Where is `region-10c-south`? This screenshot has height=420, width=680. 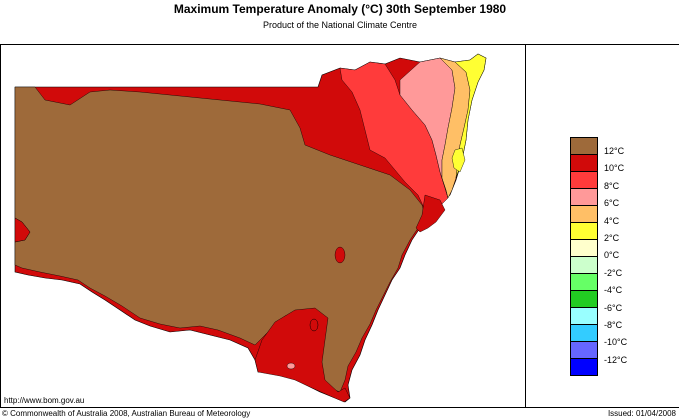
region-10c-south is located at coordinates (302, 355).